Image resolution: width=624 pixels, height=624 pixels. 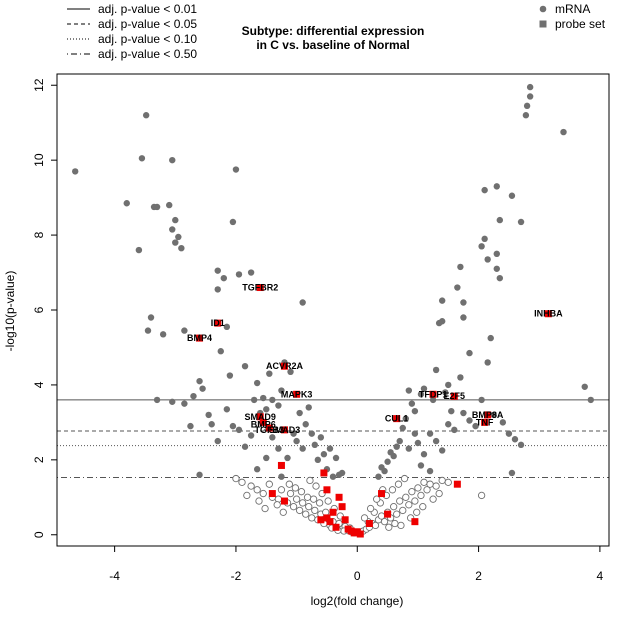 I want to click on threshold-lines, so click(x=333, y=438).